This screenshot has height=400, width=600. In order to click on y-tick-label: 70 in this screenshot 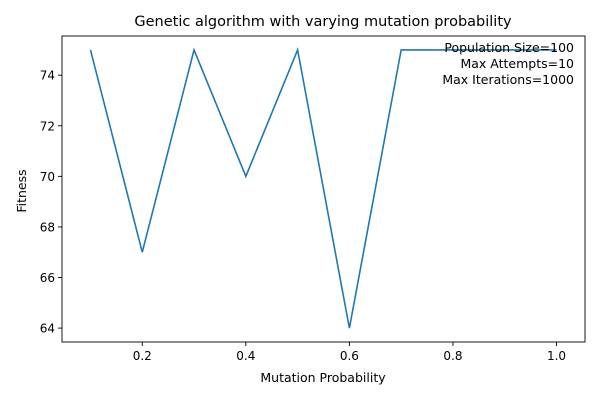, I will do `click(47, 177)`.